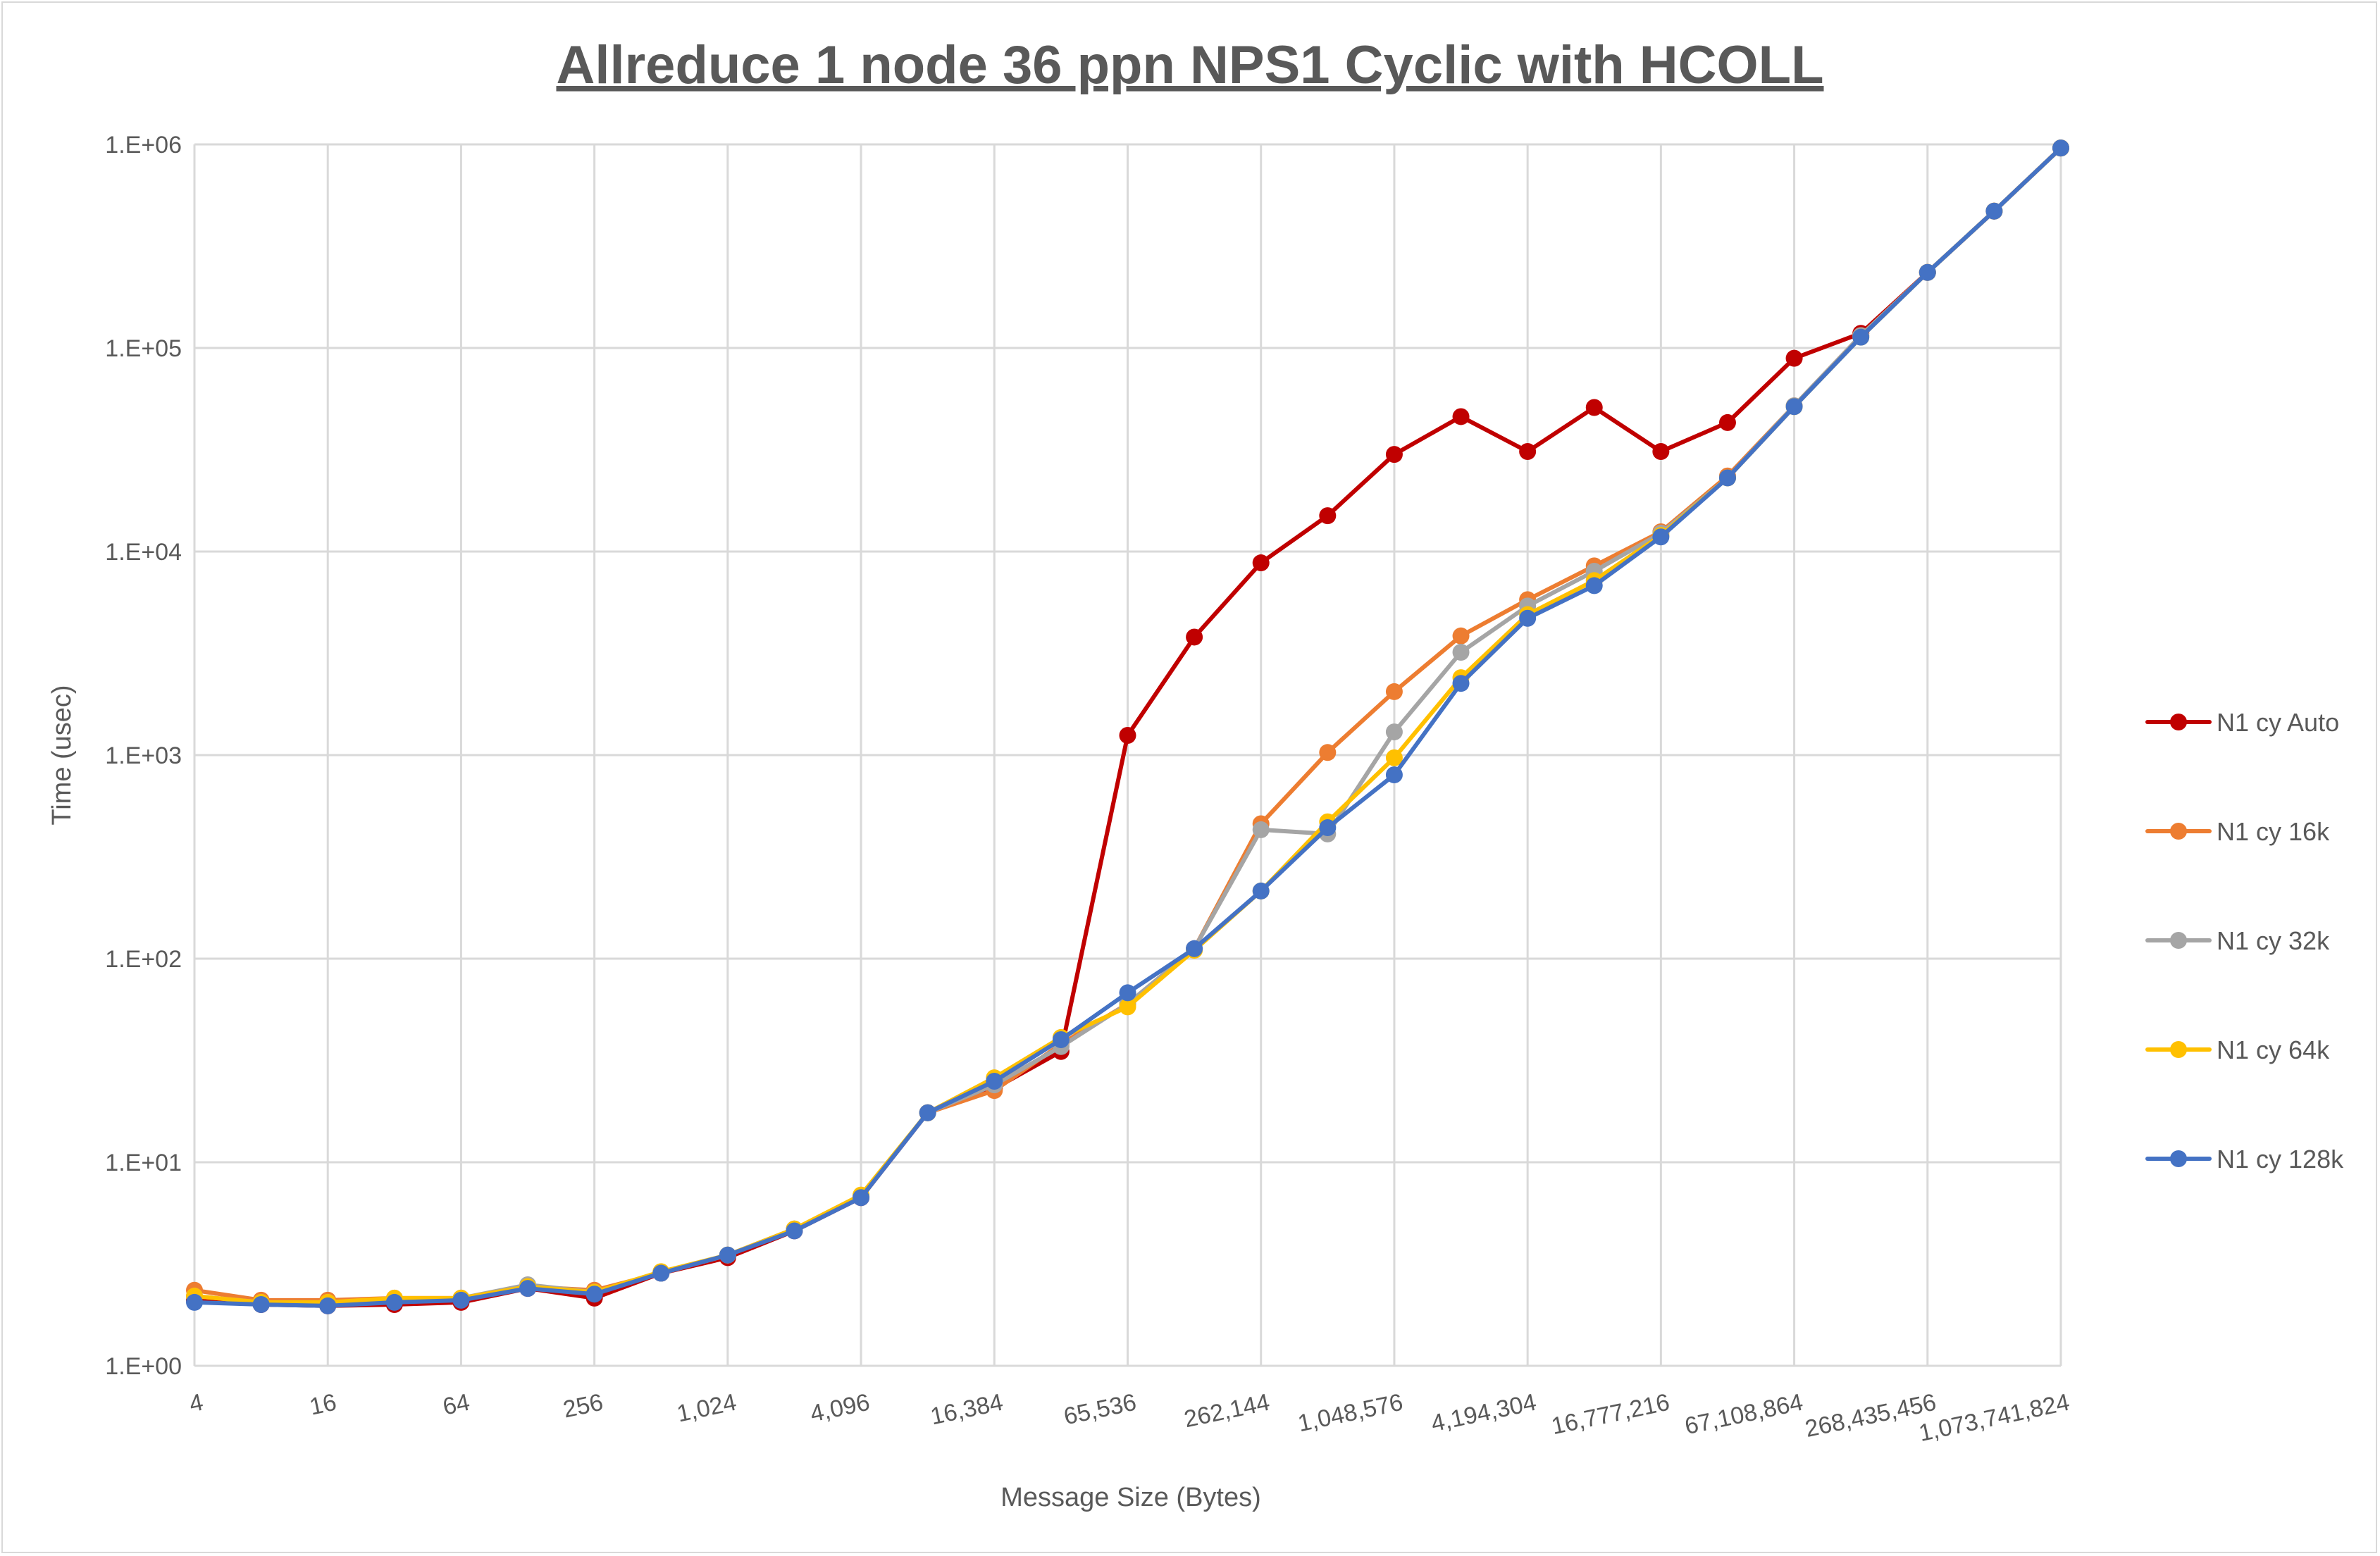 The image size is (2380, 1556). Describe the element at coordinates (196, 1403) in the screenshot. I see `x-tick-label: 4` at that location.